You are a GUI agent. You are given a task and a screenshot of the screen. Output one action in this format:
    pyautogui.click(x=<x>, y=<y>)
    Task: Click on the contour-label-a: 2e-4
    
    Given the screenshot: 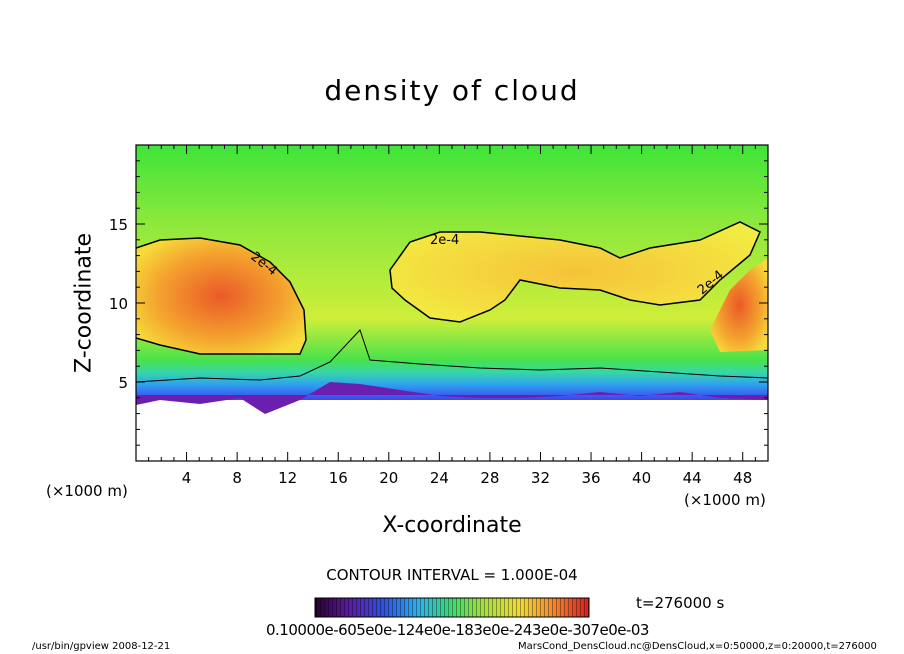 What is the action you would take?
    pyautogui.click(x=444, y=240)
    